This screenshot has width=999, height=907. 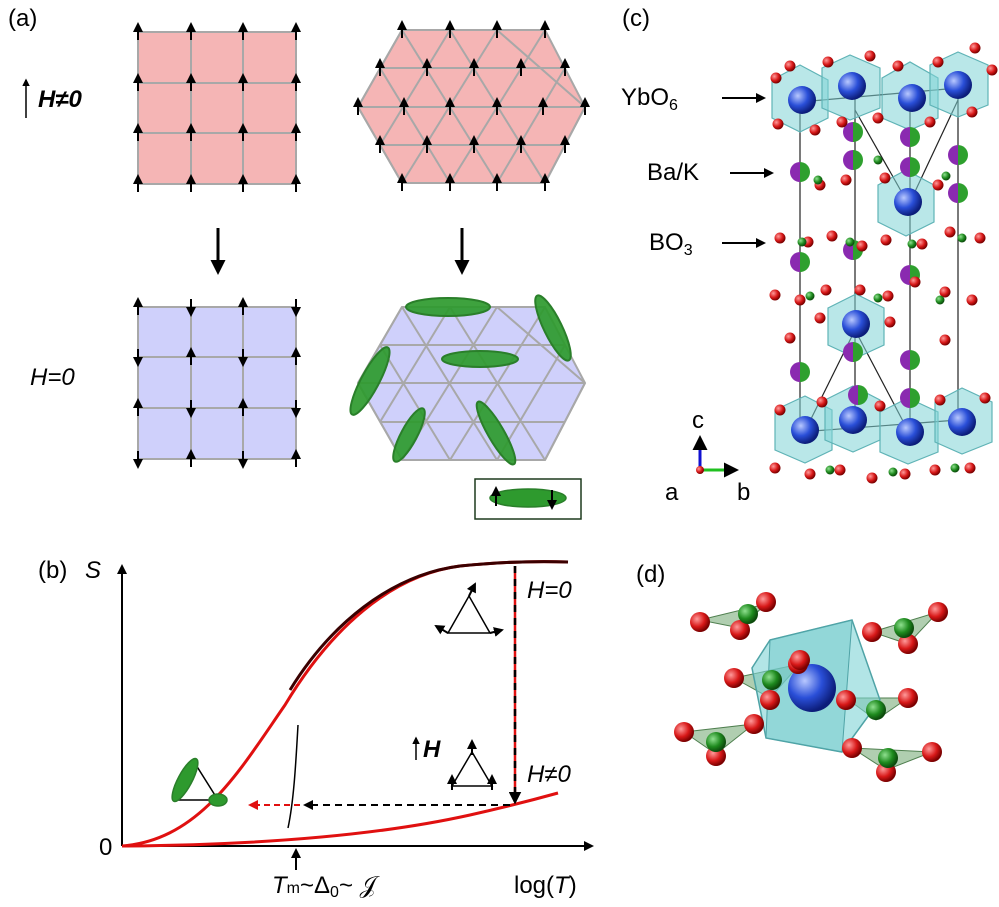 I want to click on entropy-curve-zero-field-dark, so click(x=428, y=625).